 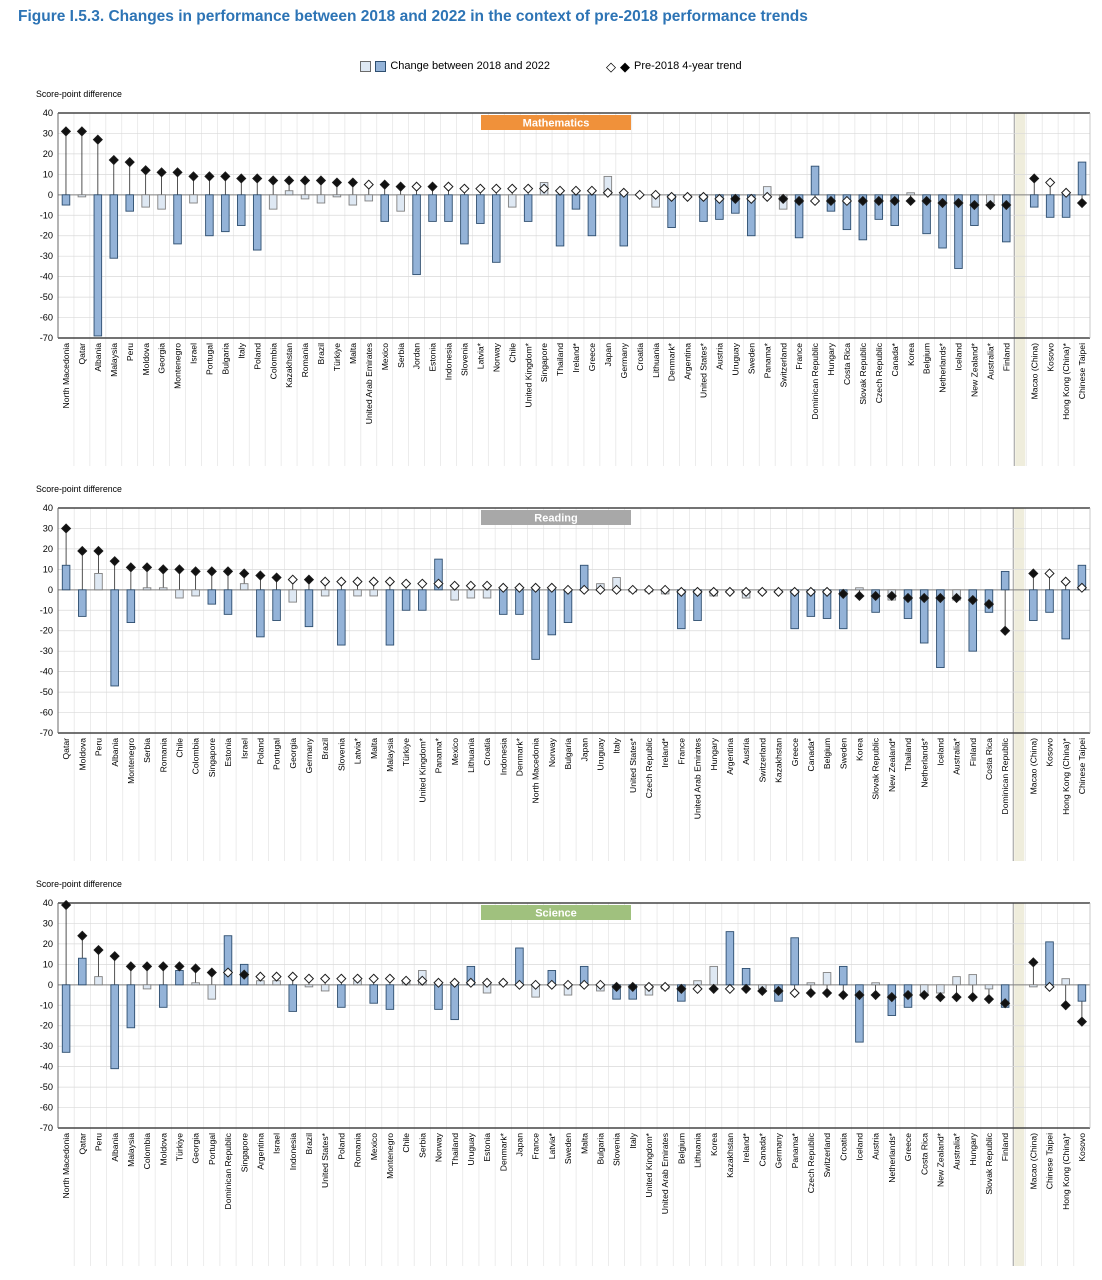 I want to click on mathematics-column-france: France, so click(x=799, y=282).